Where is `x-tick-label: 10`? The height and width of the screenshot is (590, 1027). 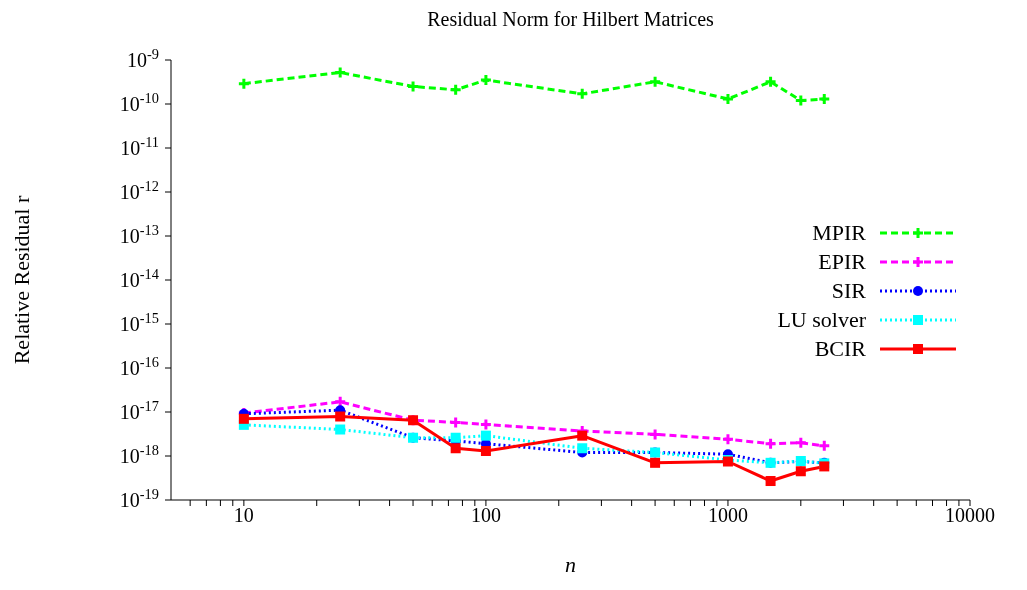 x-tick-label: 10 is located at coordinates (243, 515).